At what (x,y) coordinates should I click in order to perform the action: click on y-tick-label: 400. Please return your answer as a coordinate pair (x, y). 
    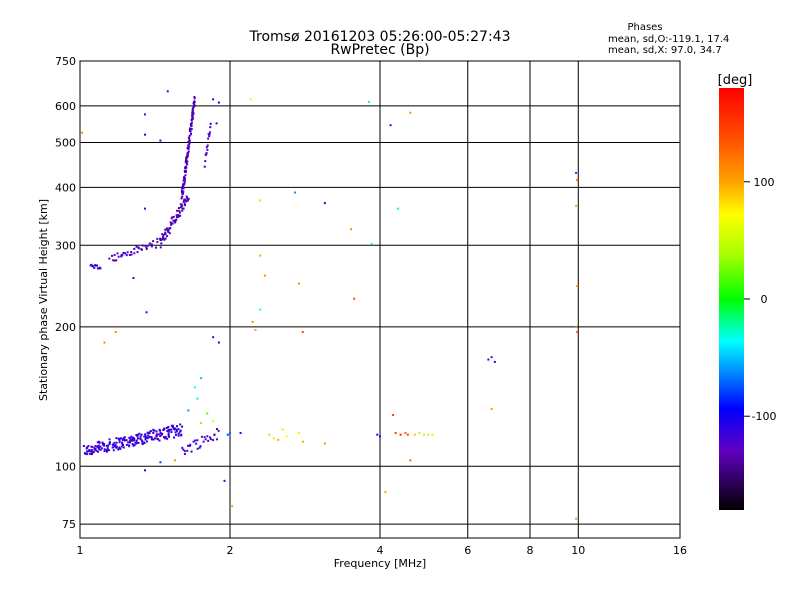
    Looking at the image, I should click on (65, 187).